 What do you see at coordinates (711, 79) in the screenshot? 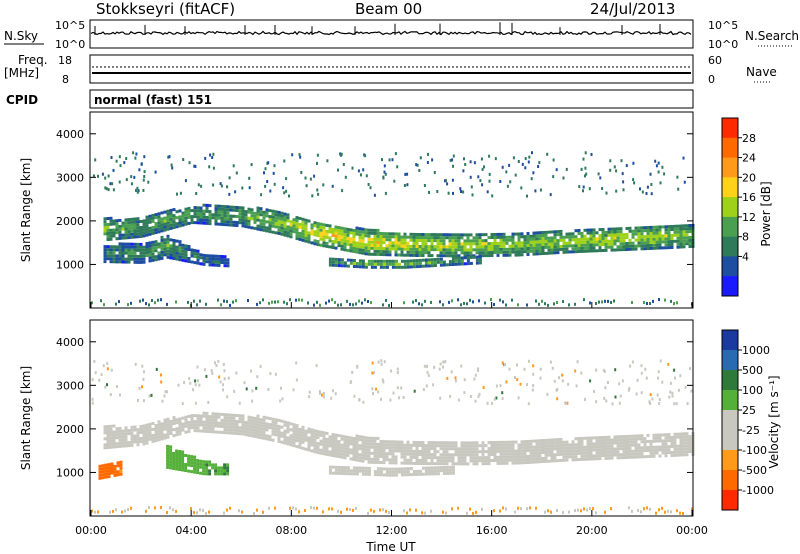
I see `nave-tick-bottom: 0` at bounding box center [711, 79].